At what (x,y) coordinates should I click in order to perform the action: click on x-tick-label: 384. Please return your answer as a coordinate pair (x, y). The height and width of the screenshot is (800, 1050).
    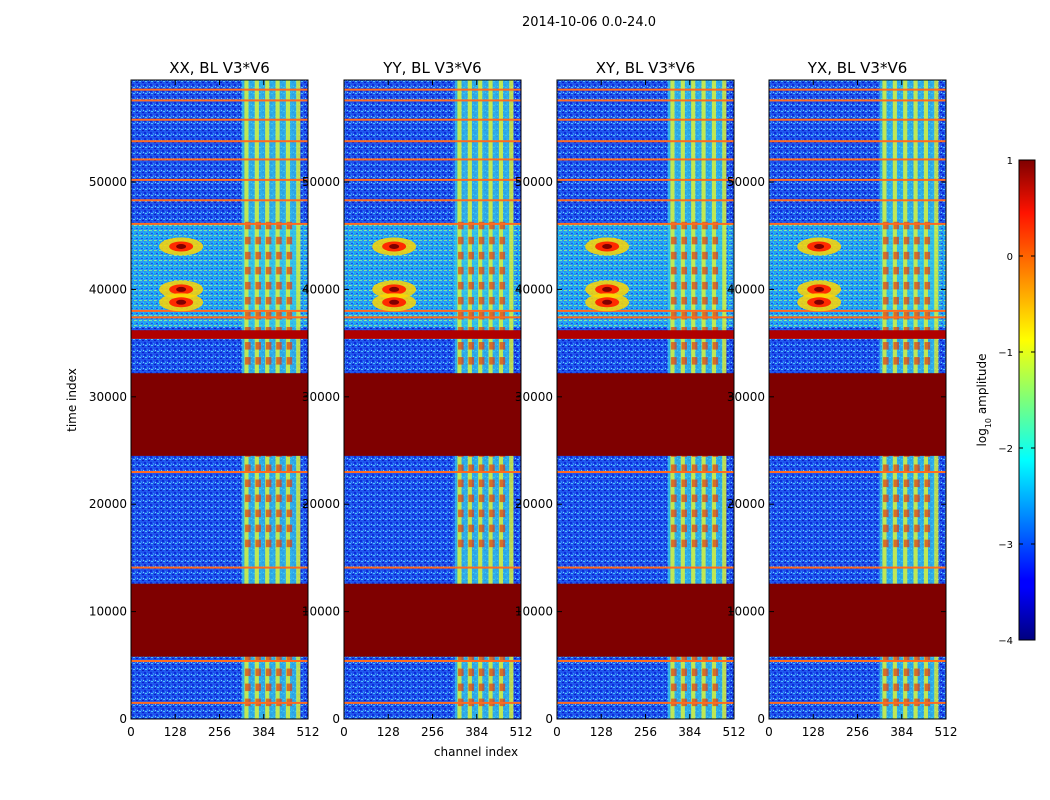
    Looking at the image, I should click on (689, 732).